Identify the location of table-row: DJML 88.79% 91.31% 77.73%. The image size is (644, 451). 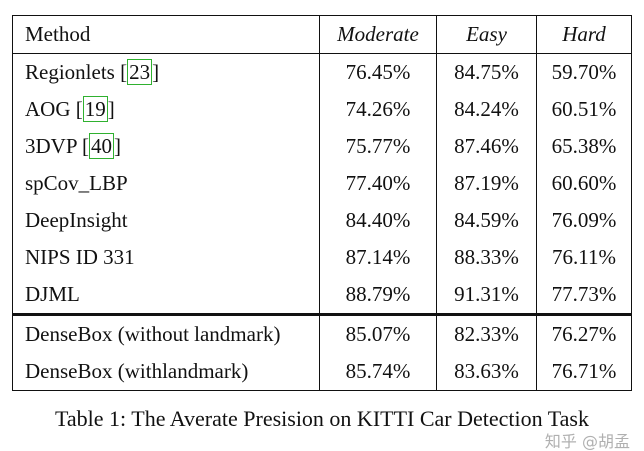
(322, 295).